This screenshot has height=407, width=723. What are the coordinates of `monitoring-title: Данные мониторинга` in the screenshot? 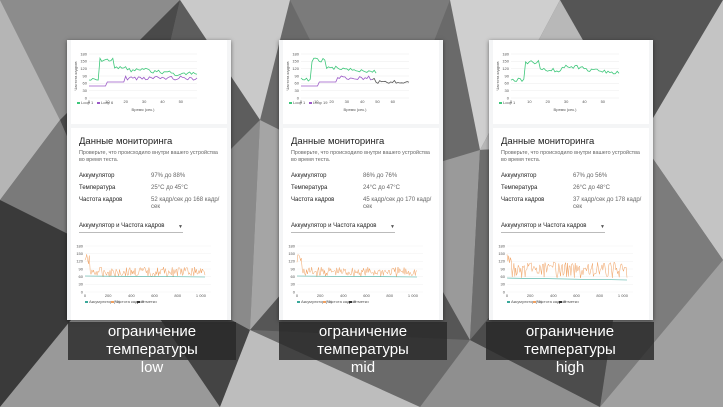 It's located at (126, 141).